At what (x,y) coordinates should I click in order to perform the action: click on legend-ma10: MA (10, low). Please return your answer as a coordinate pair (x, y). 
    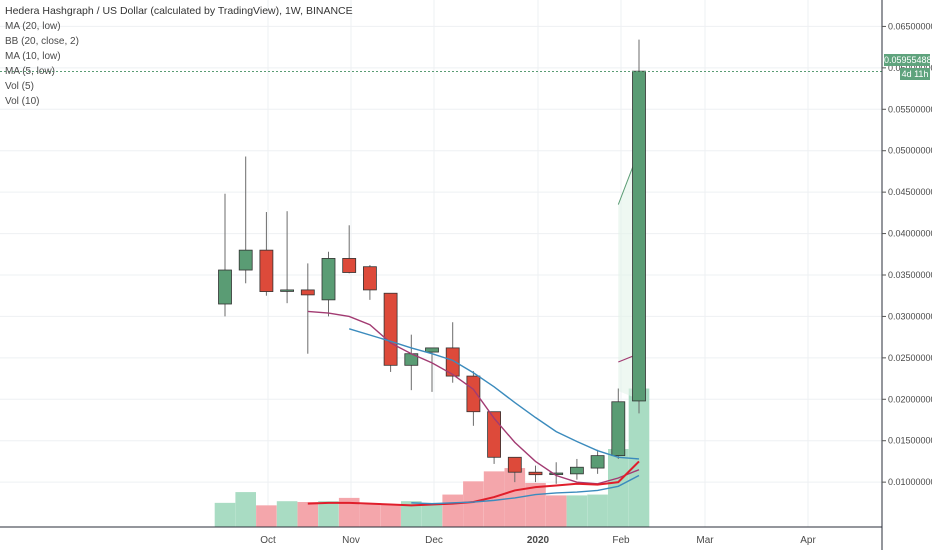
    Looking at the image, I should click on (33, 56).